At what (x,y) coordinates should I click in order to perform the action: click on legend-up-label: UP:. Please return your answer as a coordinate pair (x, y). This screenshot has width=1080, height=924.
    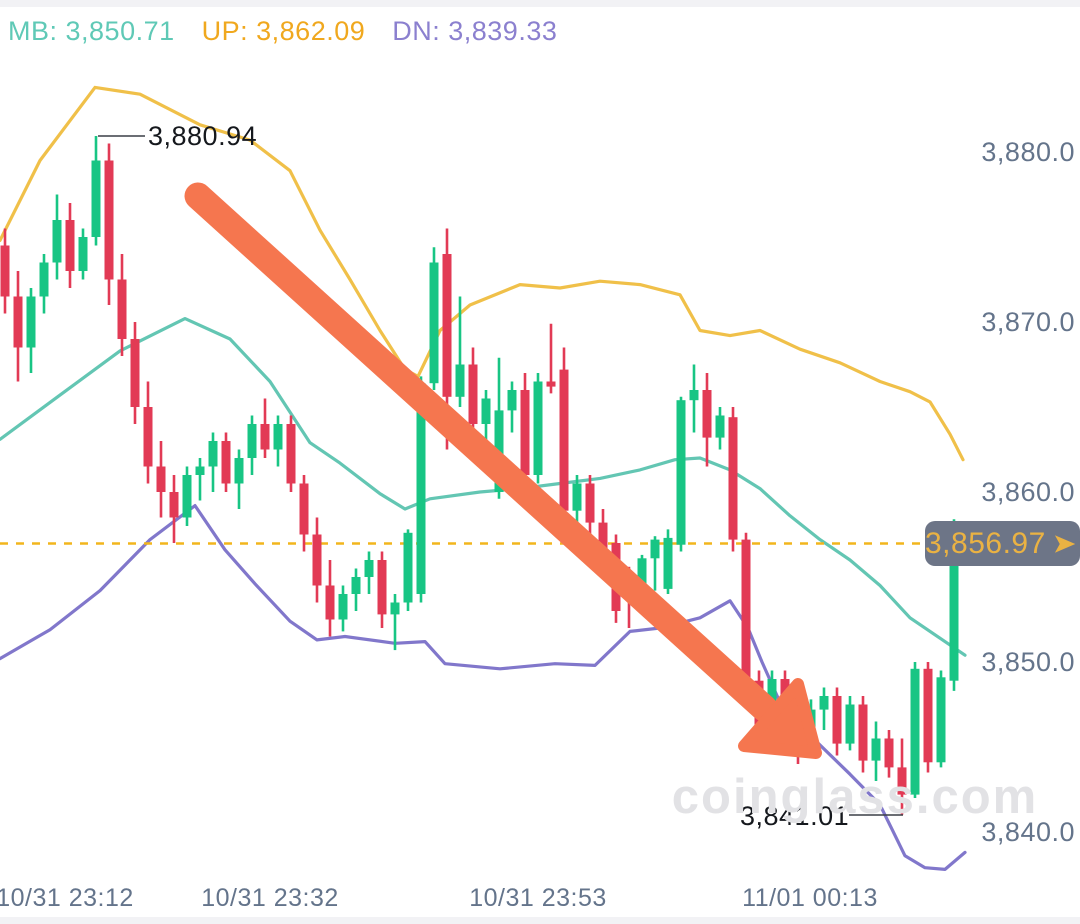
    Looking at the image, I should click on (225, 31).